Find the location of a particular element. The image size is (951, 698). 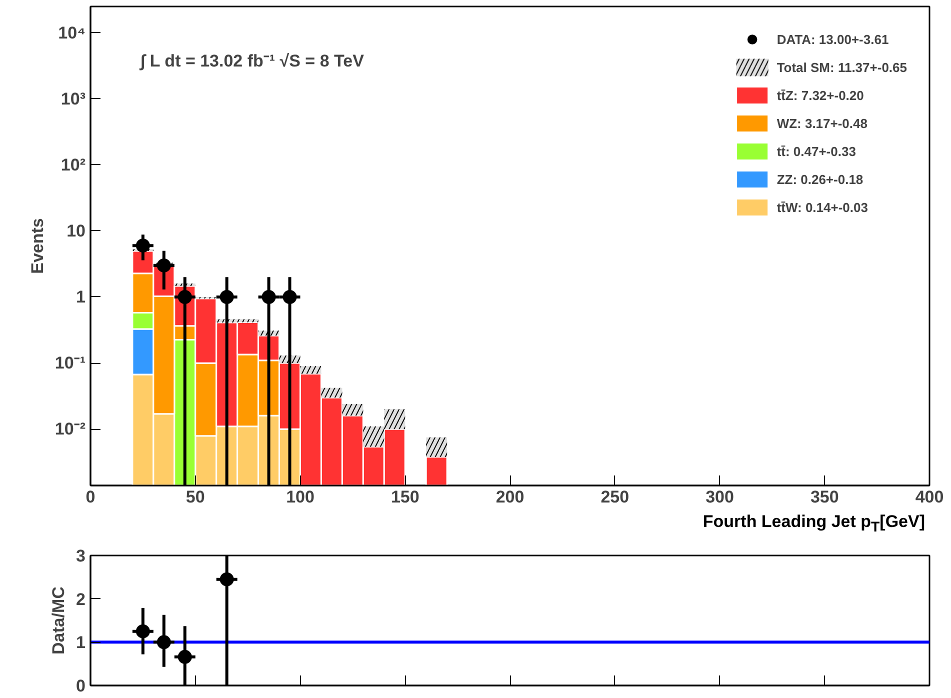

legend-label: ZZ: 0.26+-0.18 is located at coordinates (820, 179).